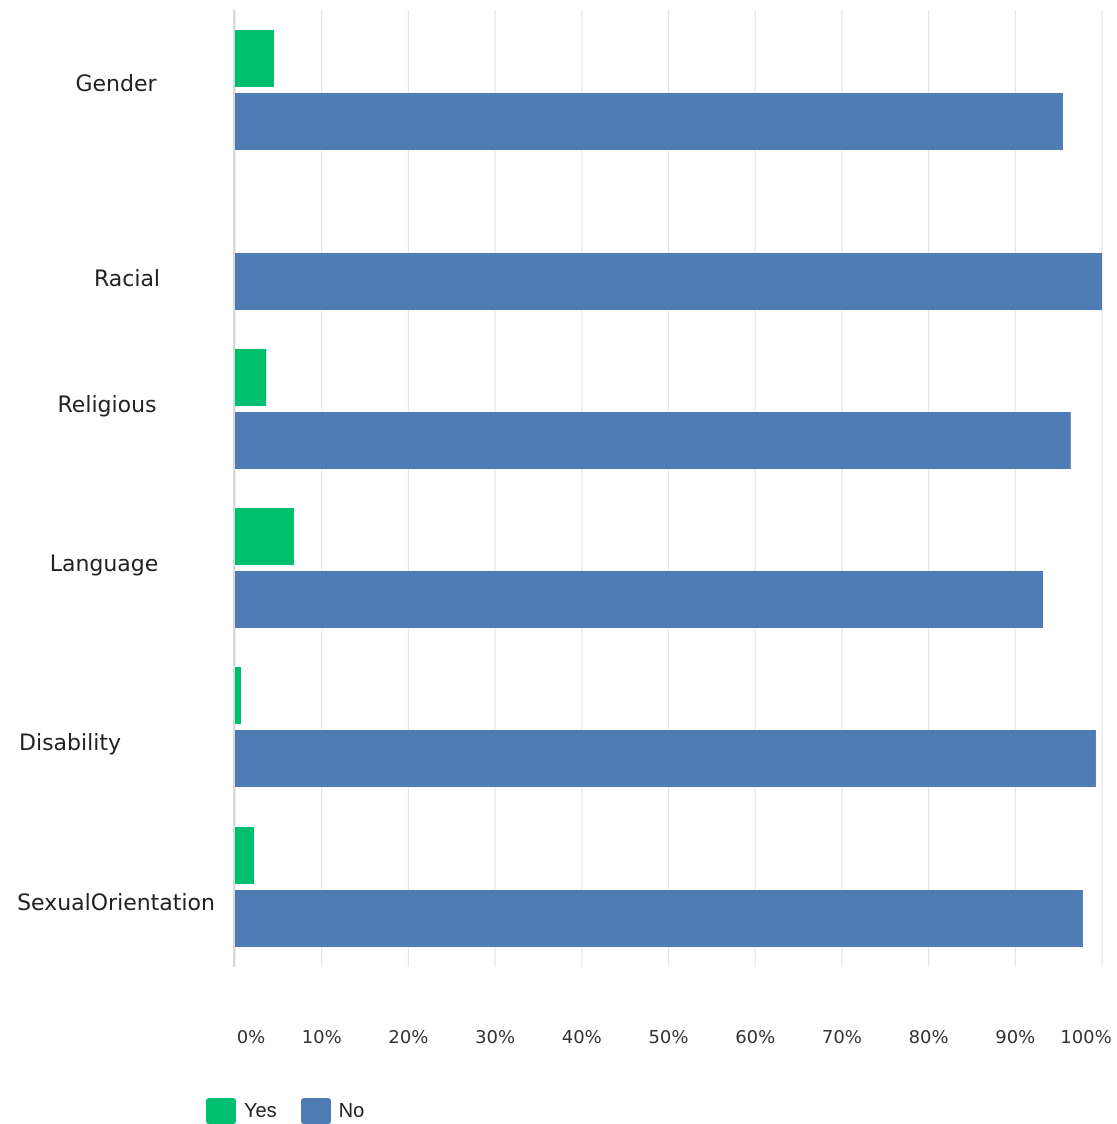 The image size is (1117, 1124). I want to click on legend-item-yes: Yes, so click(241, 1111).